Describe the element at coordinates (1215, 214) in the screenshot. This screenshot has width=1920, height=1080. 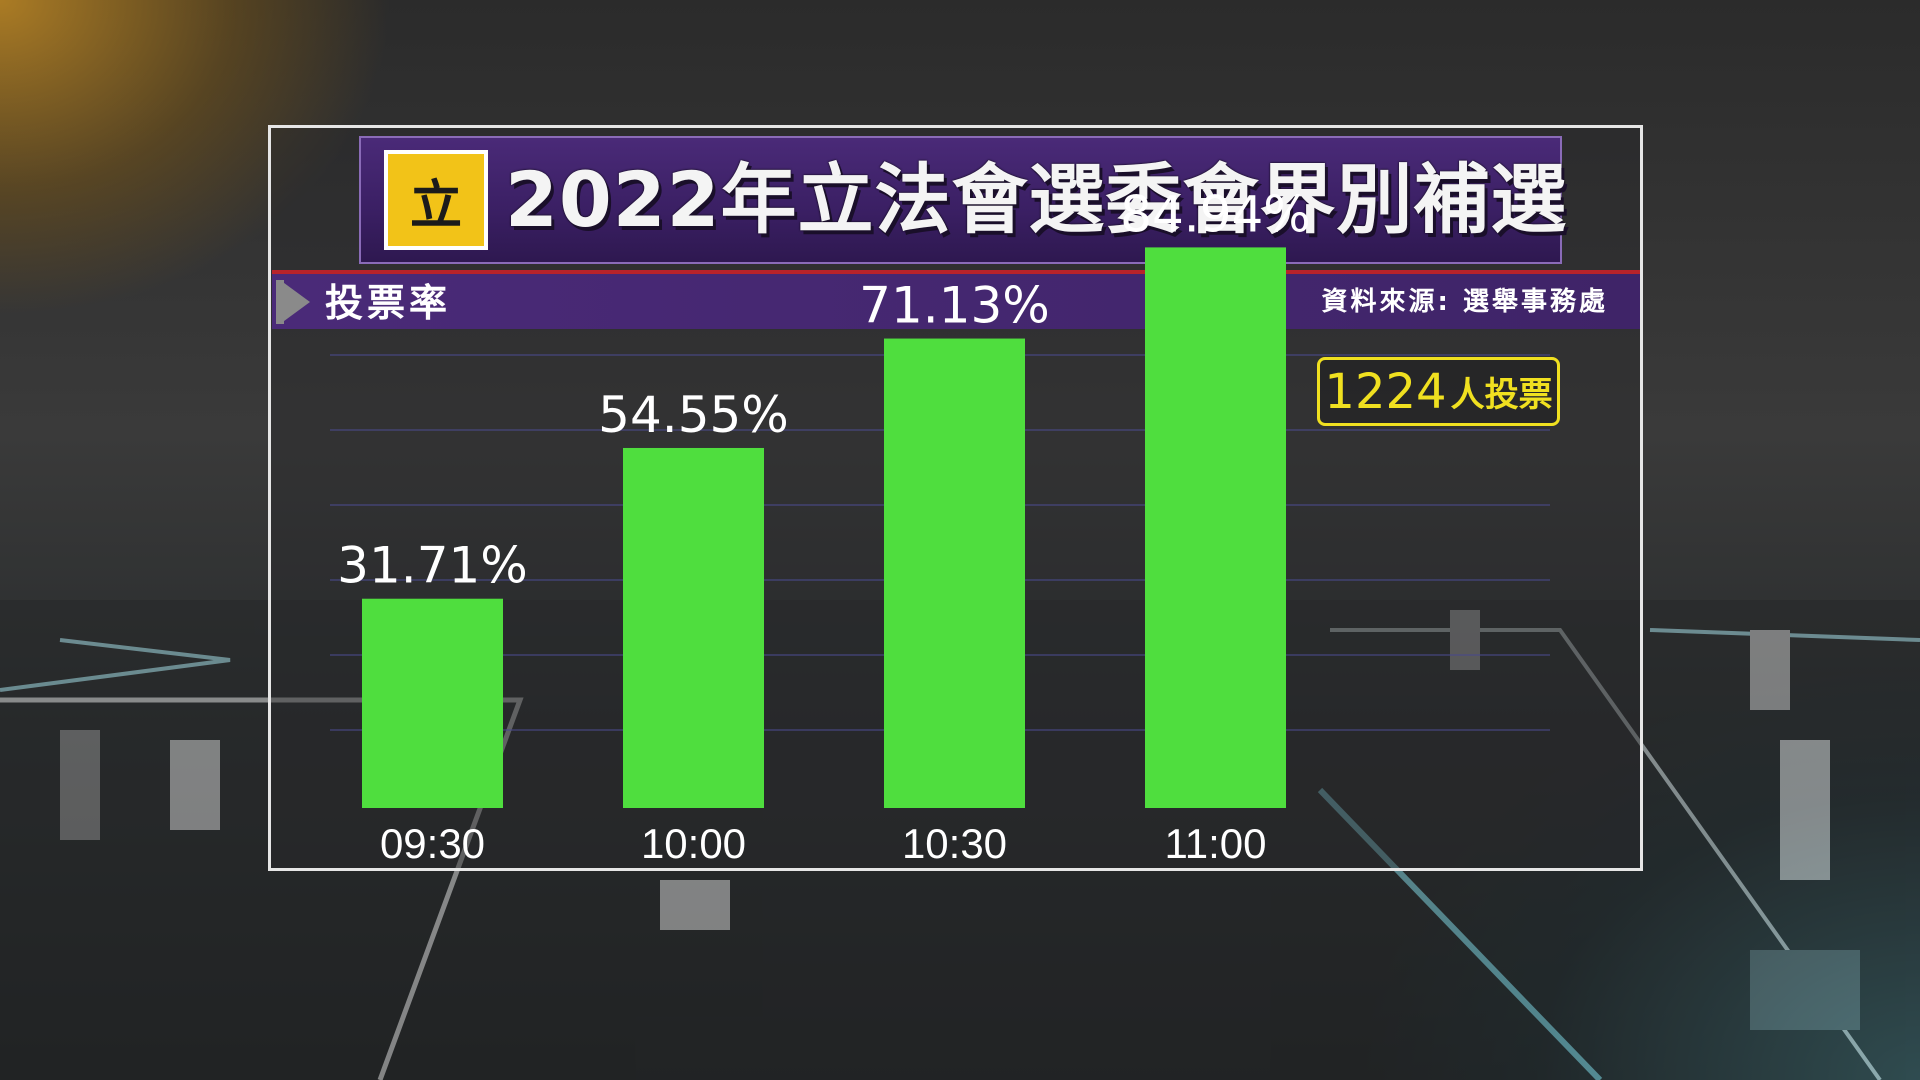
I see `value-label: 84.94%` at that location.